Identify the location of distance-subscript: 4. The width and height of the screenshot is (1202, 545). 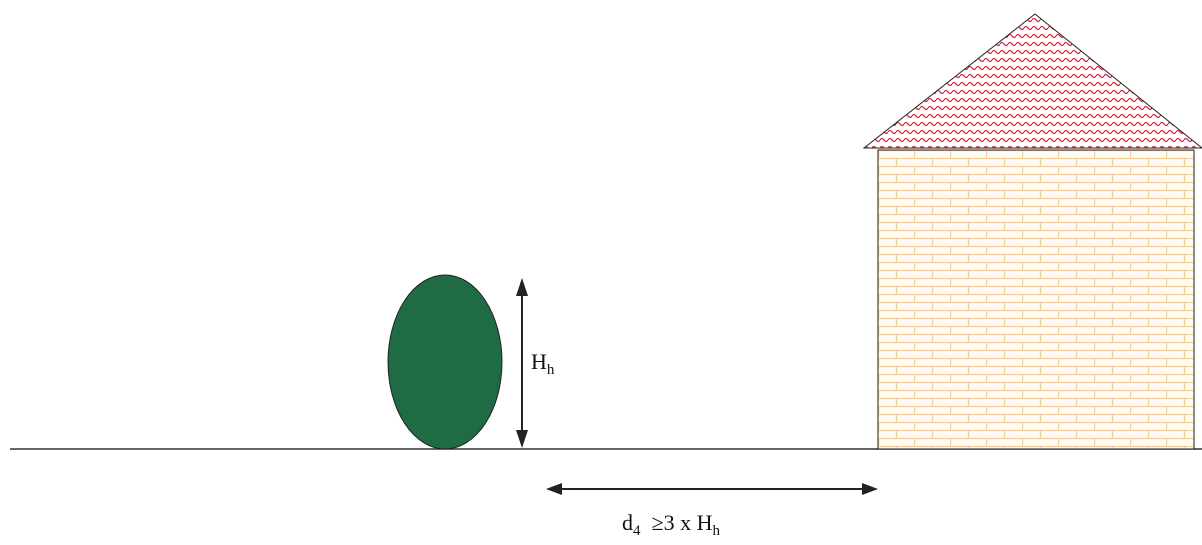
(637, 531).